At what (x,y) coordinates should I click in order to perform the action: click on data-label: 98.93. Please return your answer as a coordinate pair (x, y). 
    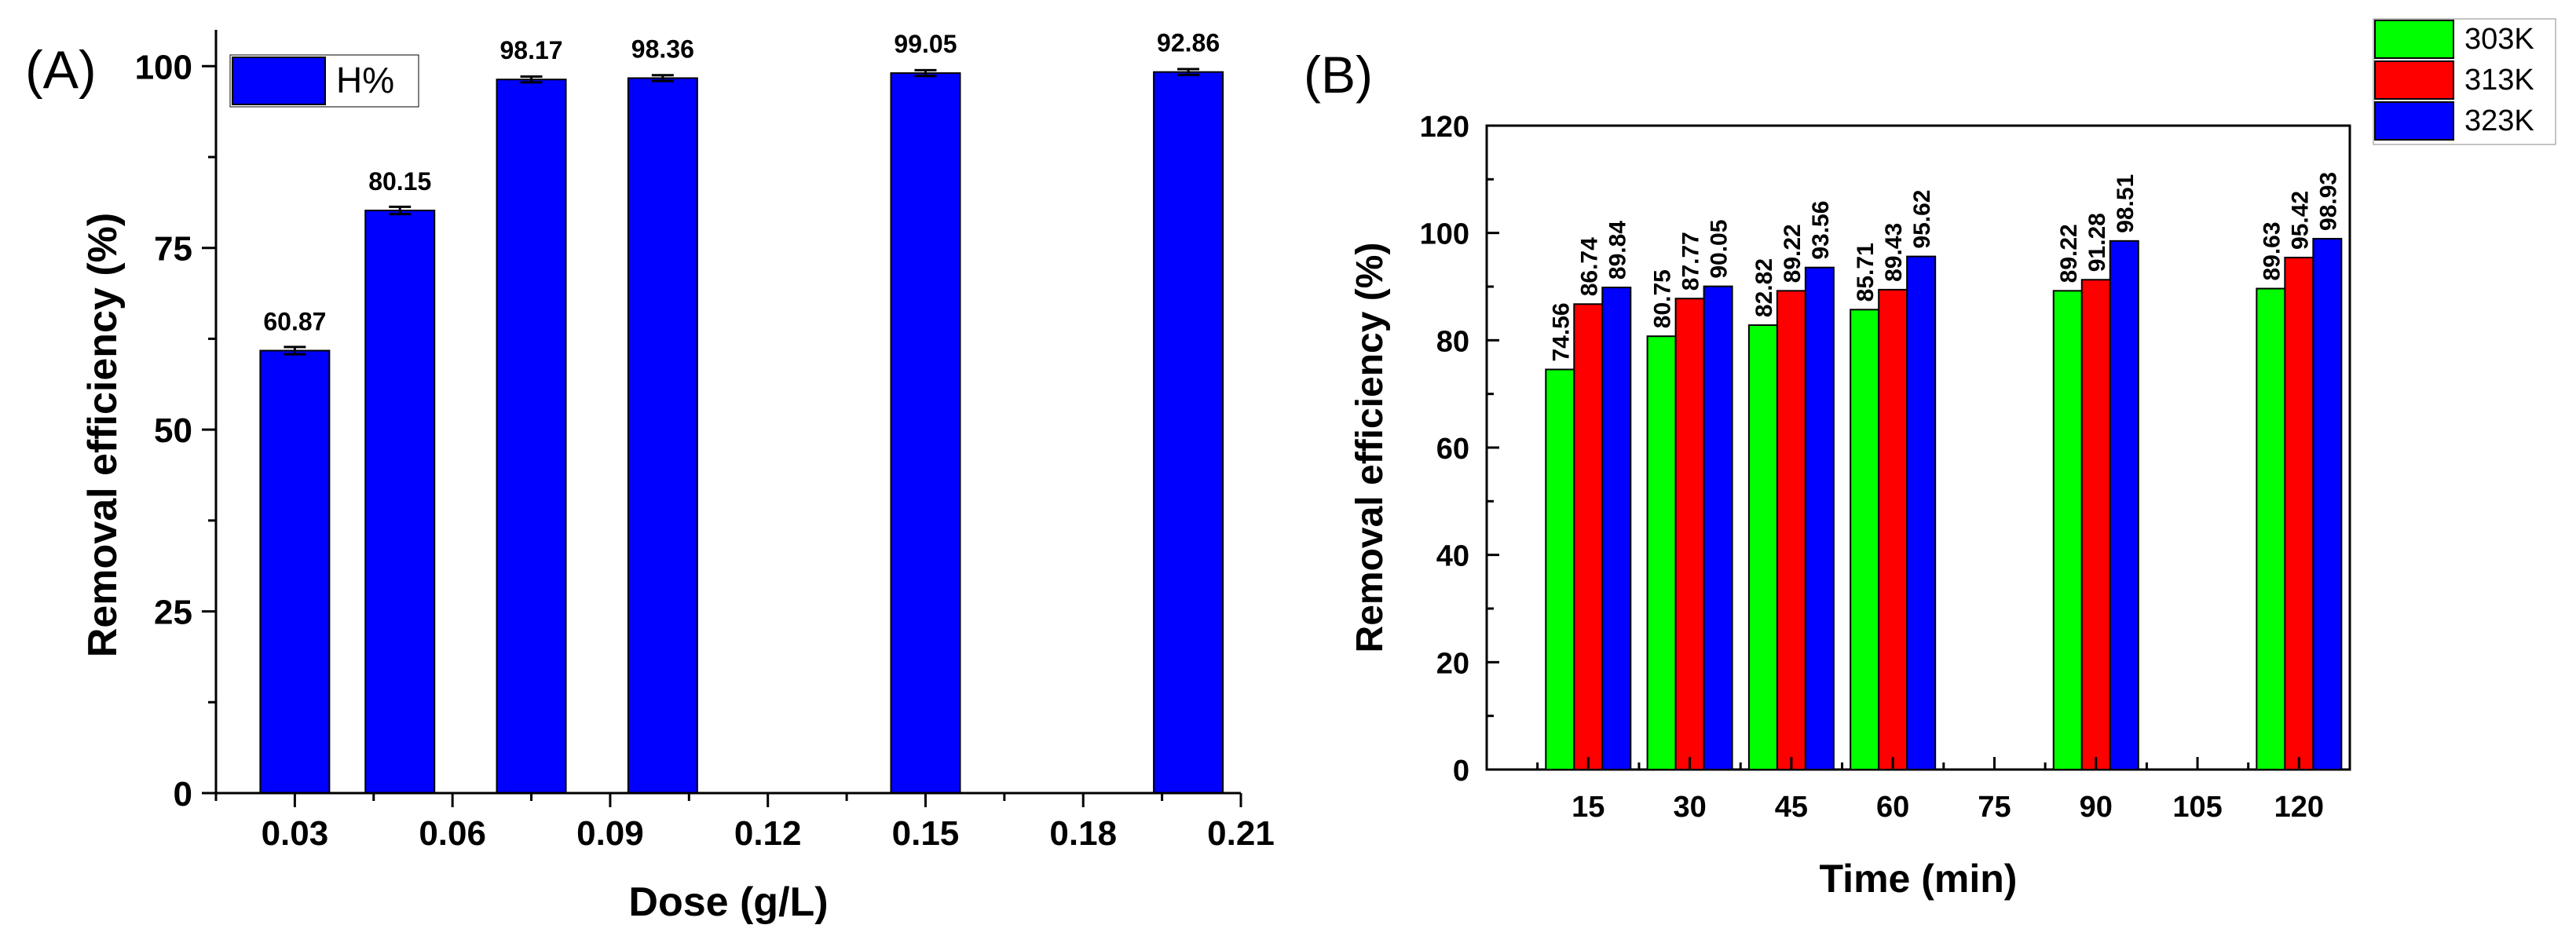
    Looking at the image, I should click on (2328, 201).